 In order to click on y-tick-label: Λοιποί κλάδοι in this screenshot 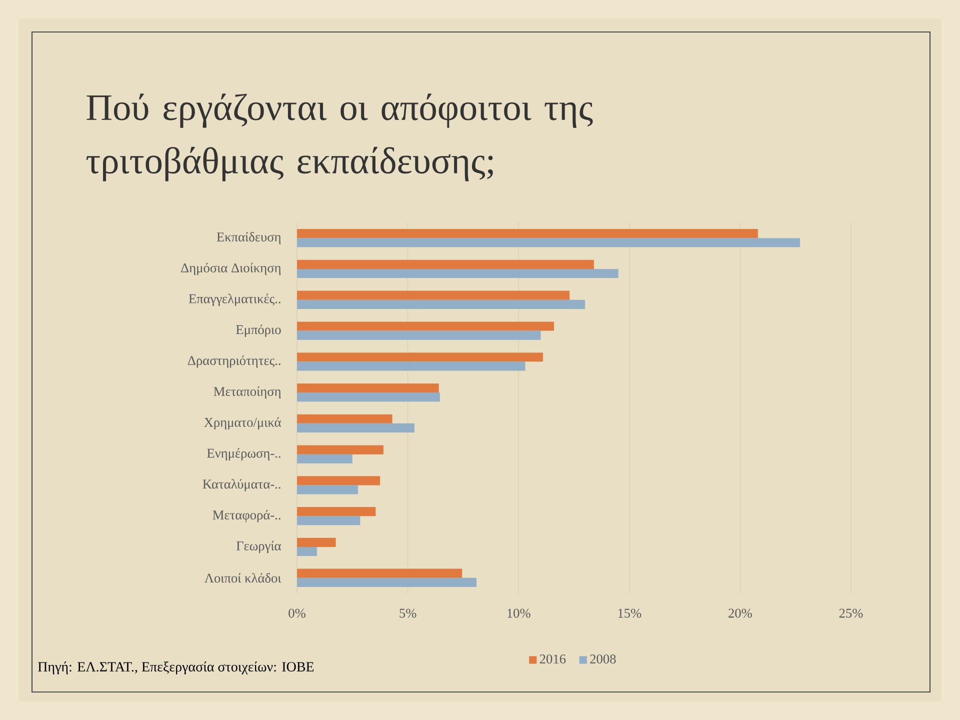, I will do `click(243, 578)`.